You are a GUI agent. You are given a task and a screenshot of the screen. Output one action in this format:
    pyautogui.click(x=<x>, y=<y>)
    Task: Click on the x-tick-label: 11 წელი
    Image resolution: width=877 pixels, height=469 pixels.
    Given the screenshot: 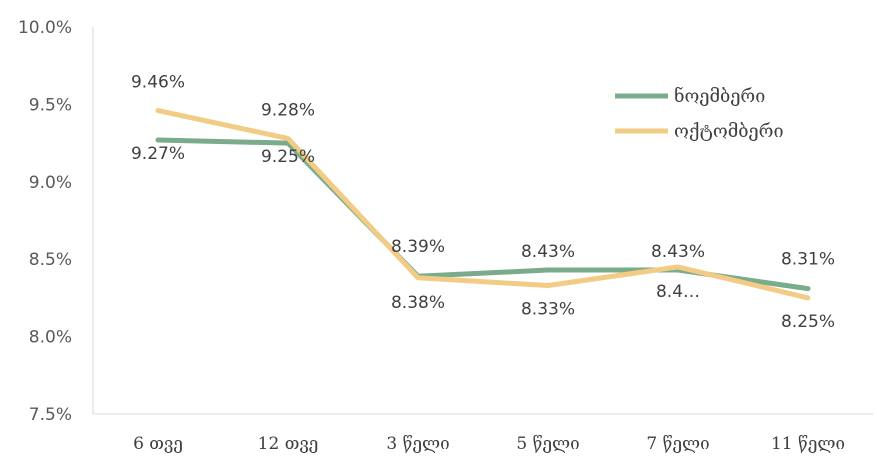 What is the action you would take?
    pyautogui.click(x=808, y=444)
    